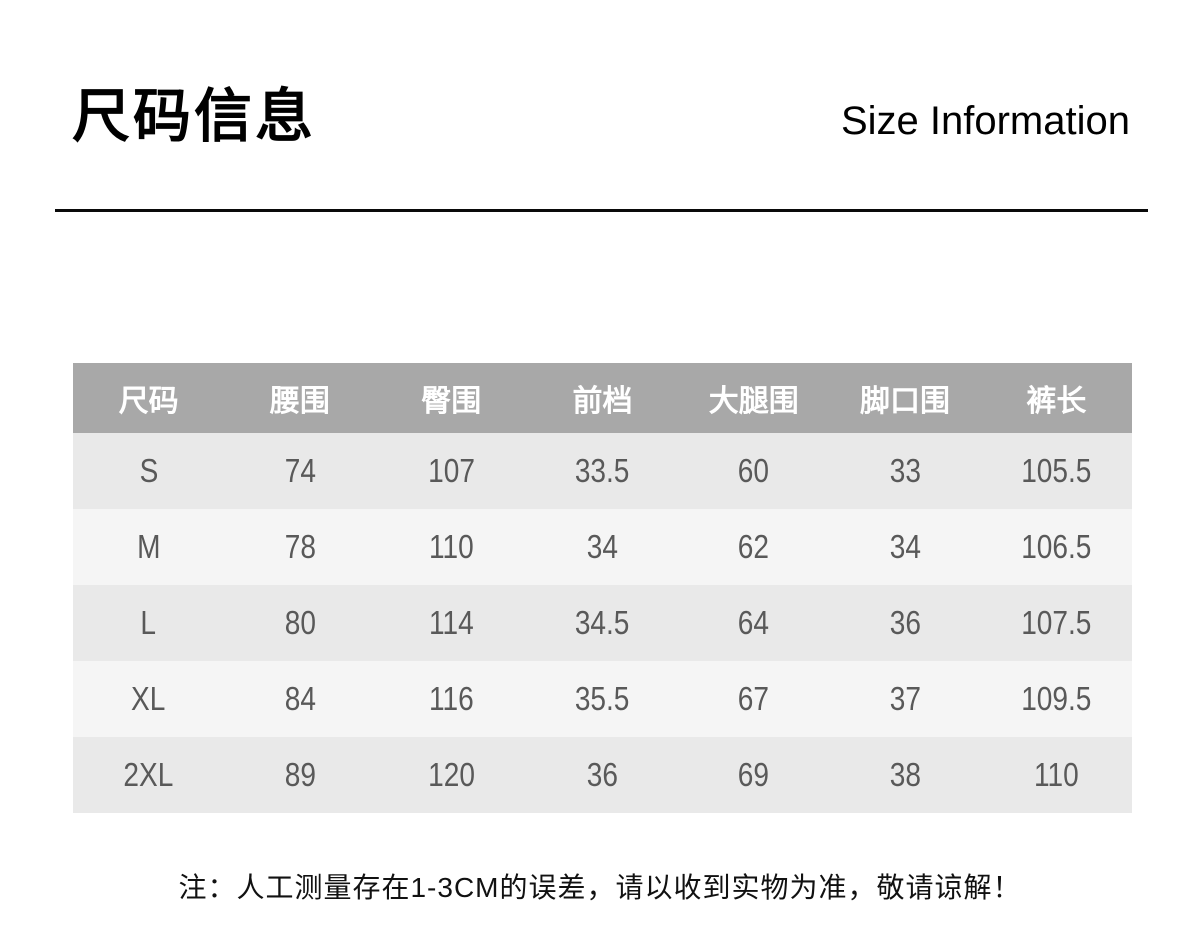  I want to click on table-cell: 107, so click(451, 470).